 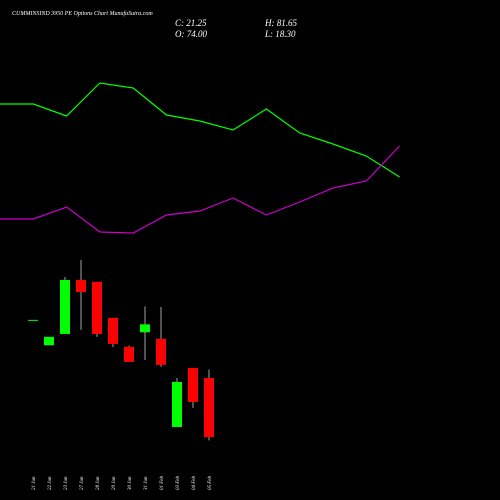 What do you see at coordinates (191, 34) in the screenshot?
I see `ohlc-label: O: 74.00` at bounding box center [191, 34].